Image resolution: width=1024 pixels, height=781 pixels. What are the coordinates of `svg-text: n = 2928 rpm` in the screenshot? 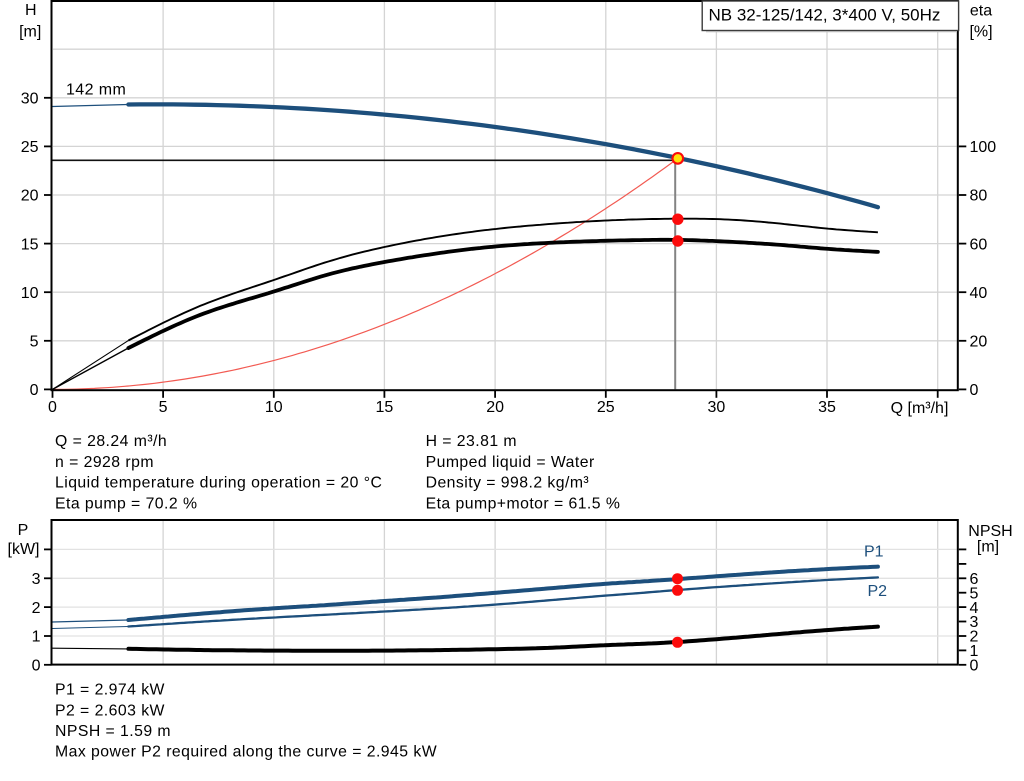 It's located at (104, 462).